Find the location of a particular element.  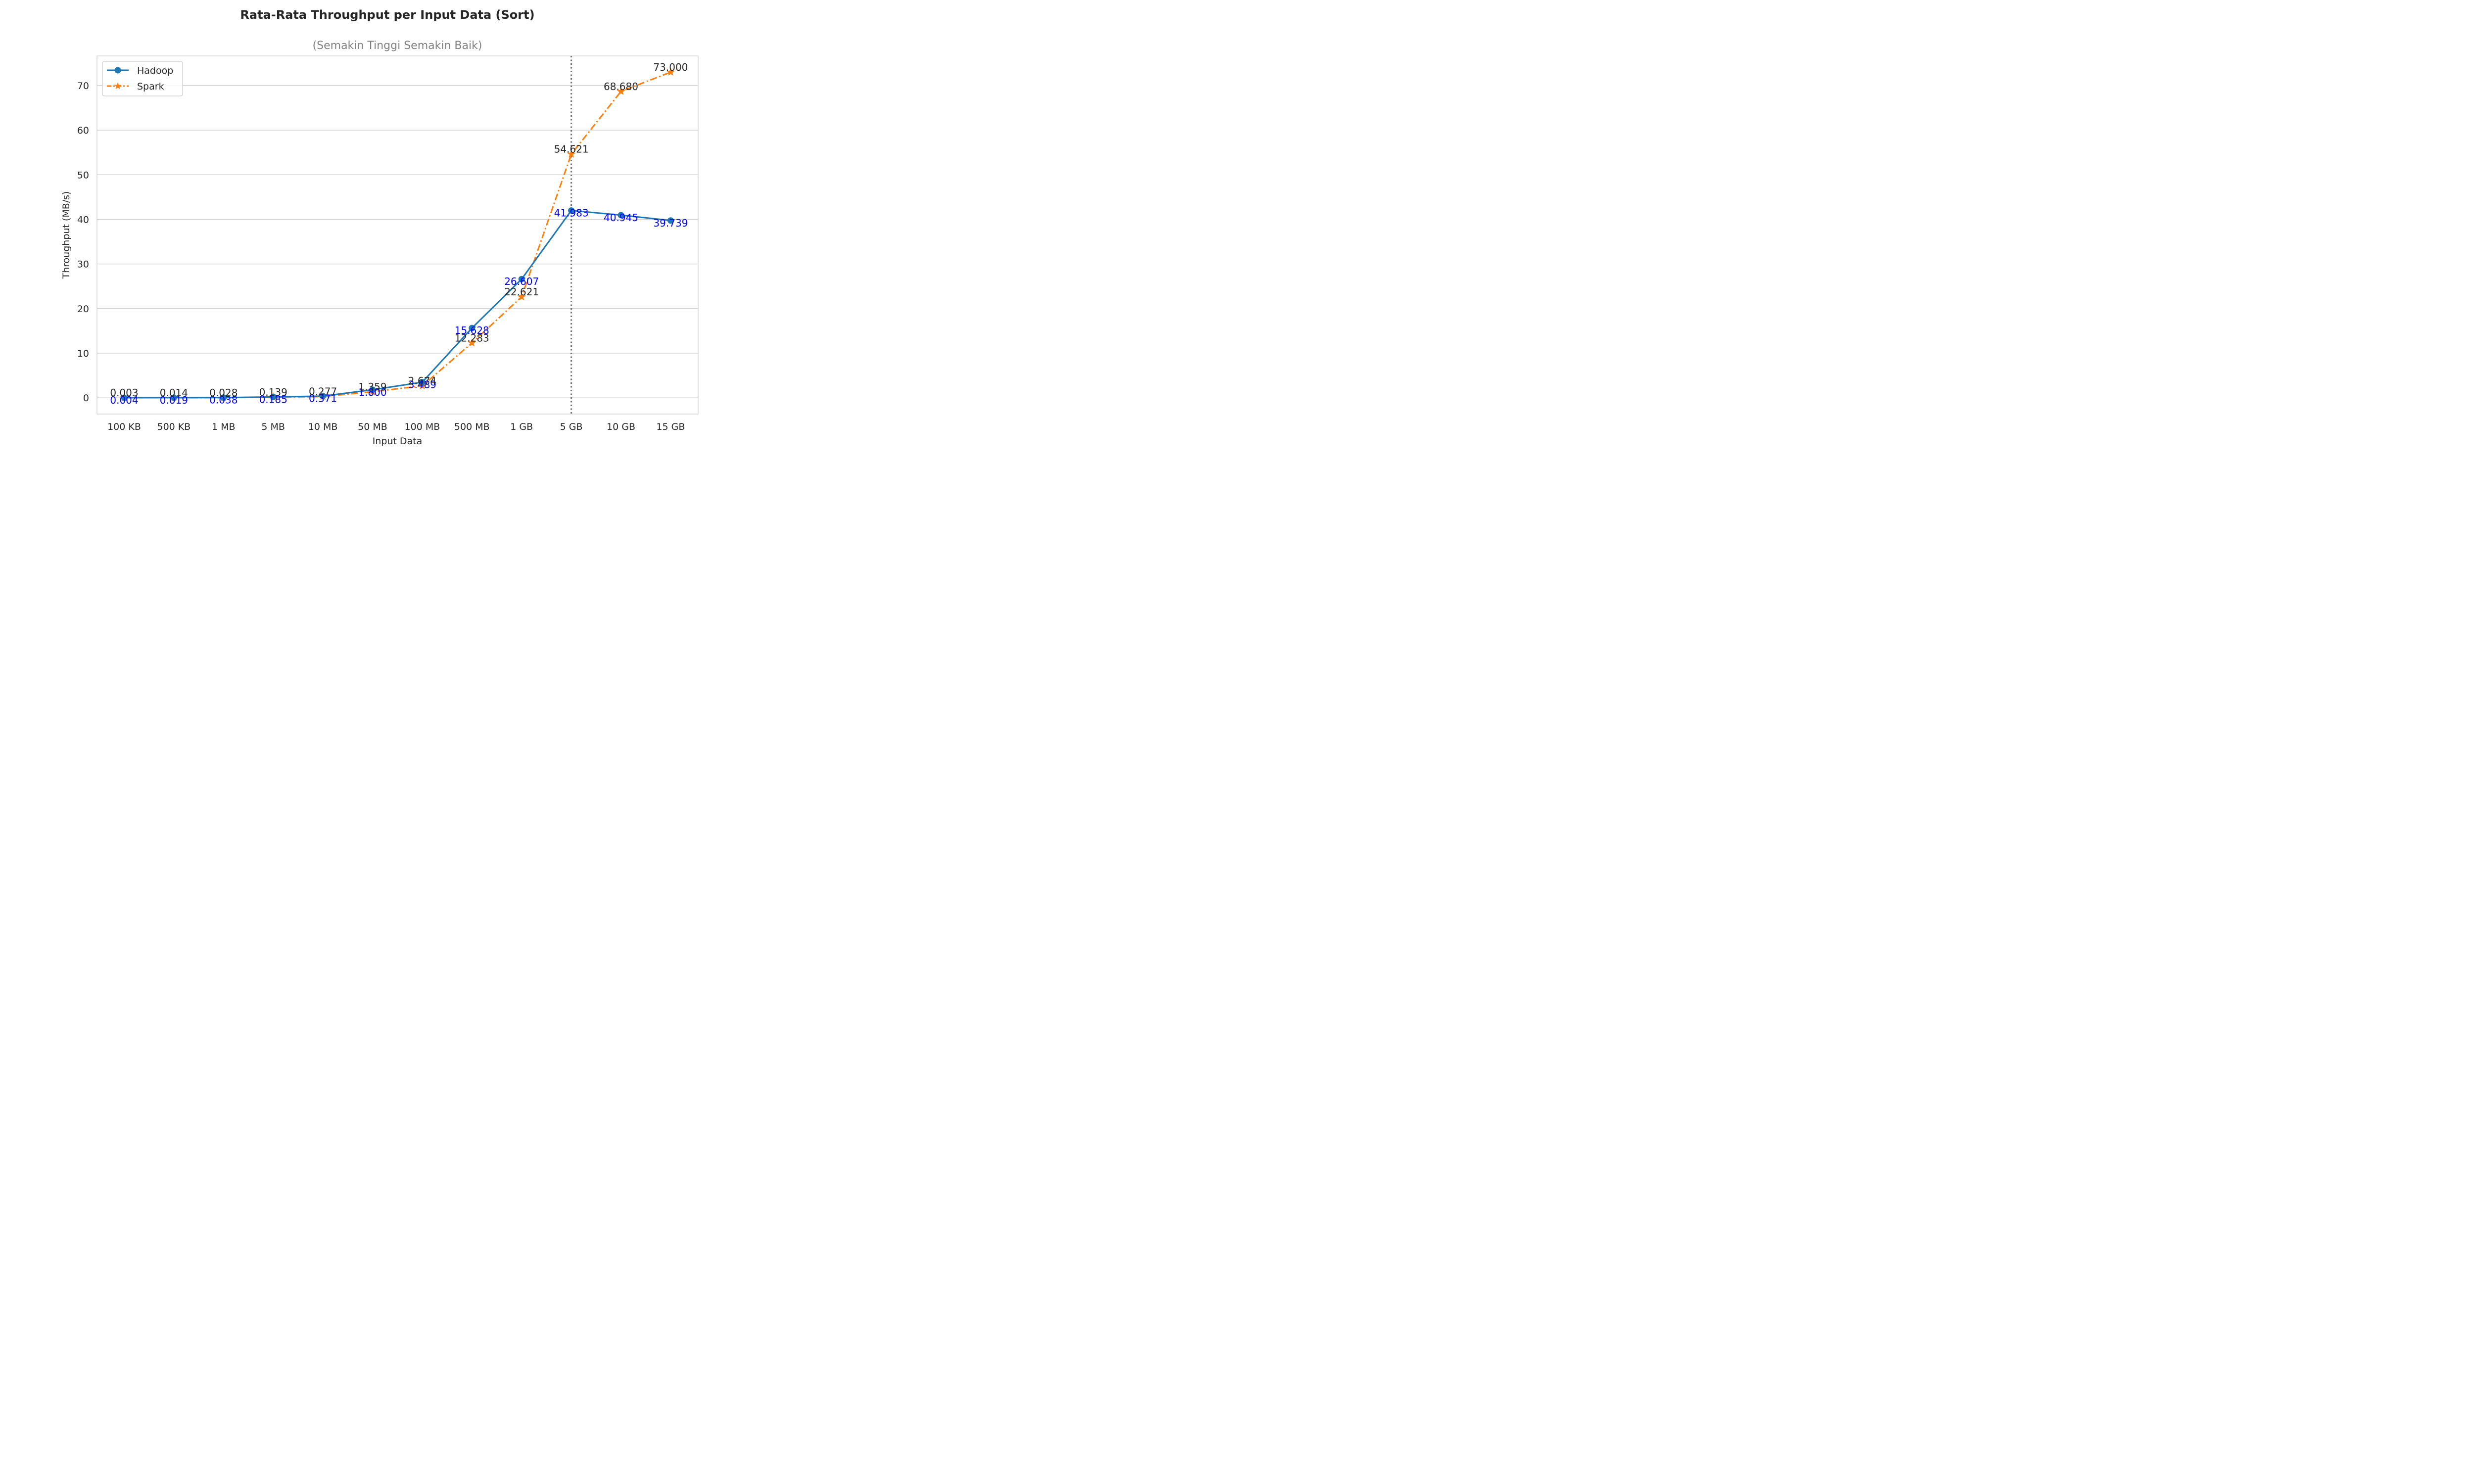

spark-data-label: 0.139 is located at coordinates (273, 392).